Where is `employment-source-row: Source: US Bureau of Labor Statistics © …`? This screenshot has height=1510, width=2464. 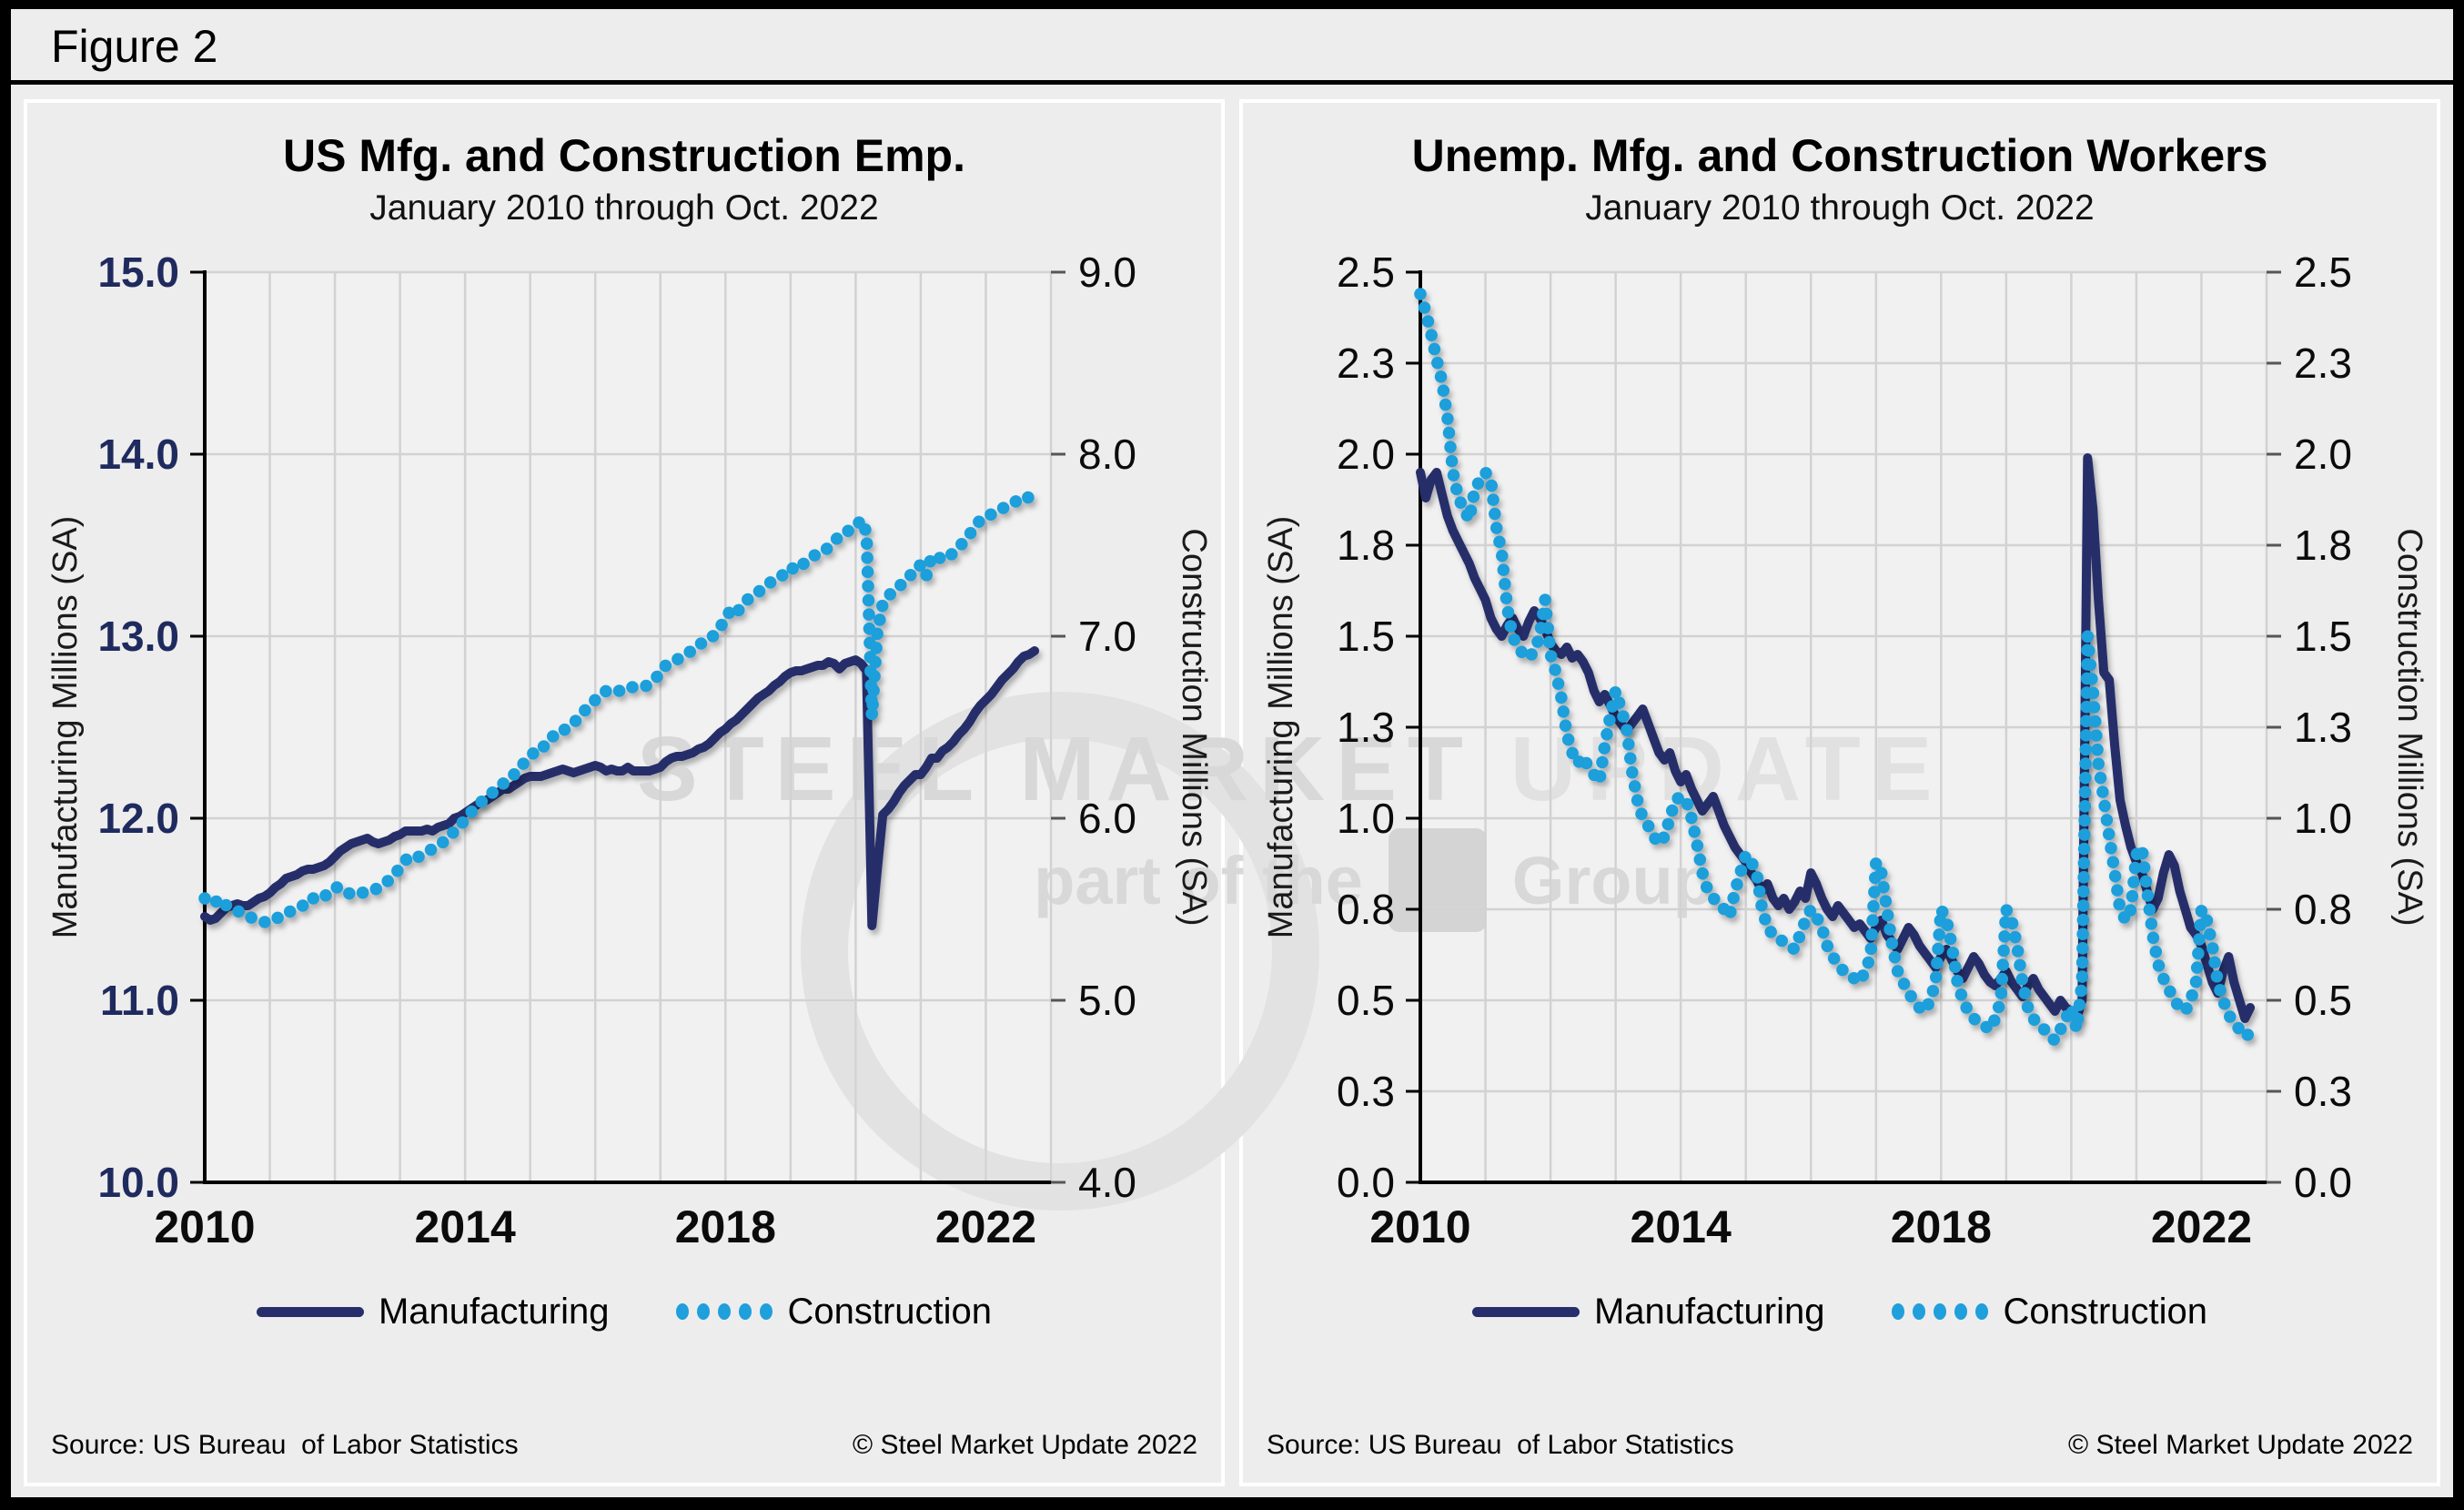
employment-source-row: Source: US Bureau of Labor Statistics © … is located at coordinates (624, 1457).